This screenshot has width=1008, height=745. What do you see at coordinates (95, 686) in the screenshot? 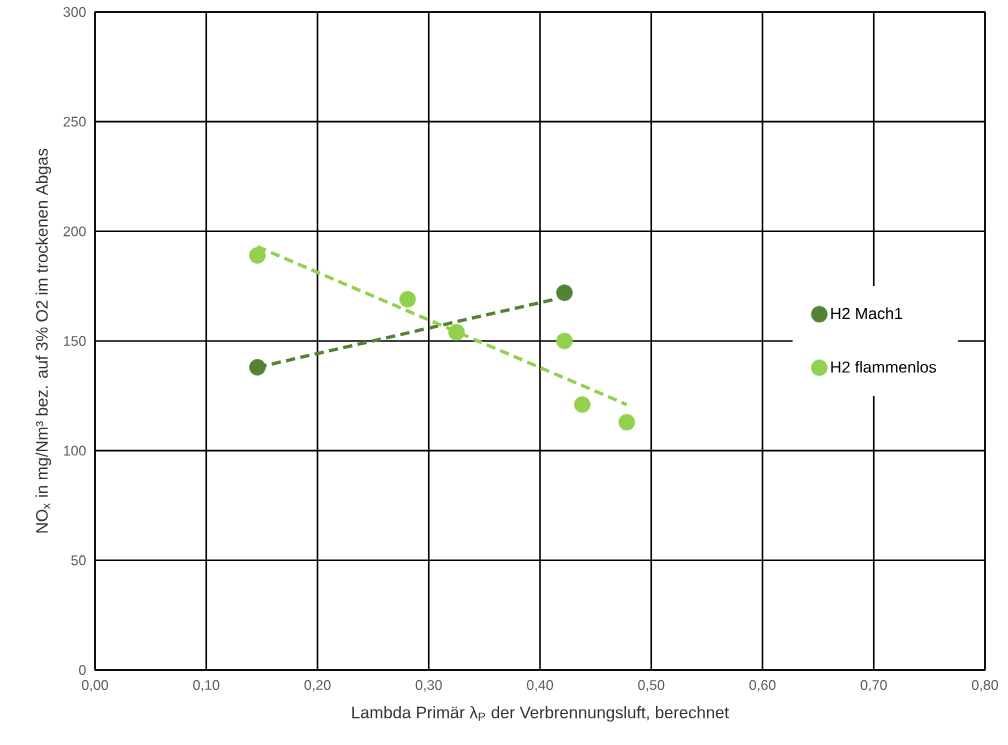
I see `x-tick-label: 0,00` at bounding box center [95, 686].